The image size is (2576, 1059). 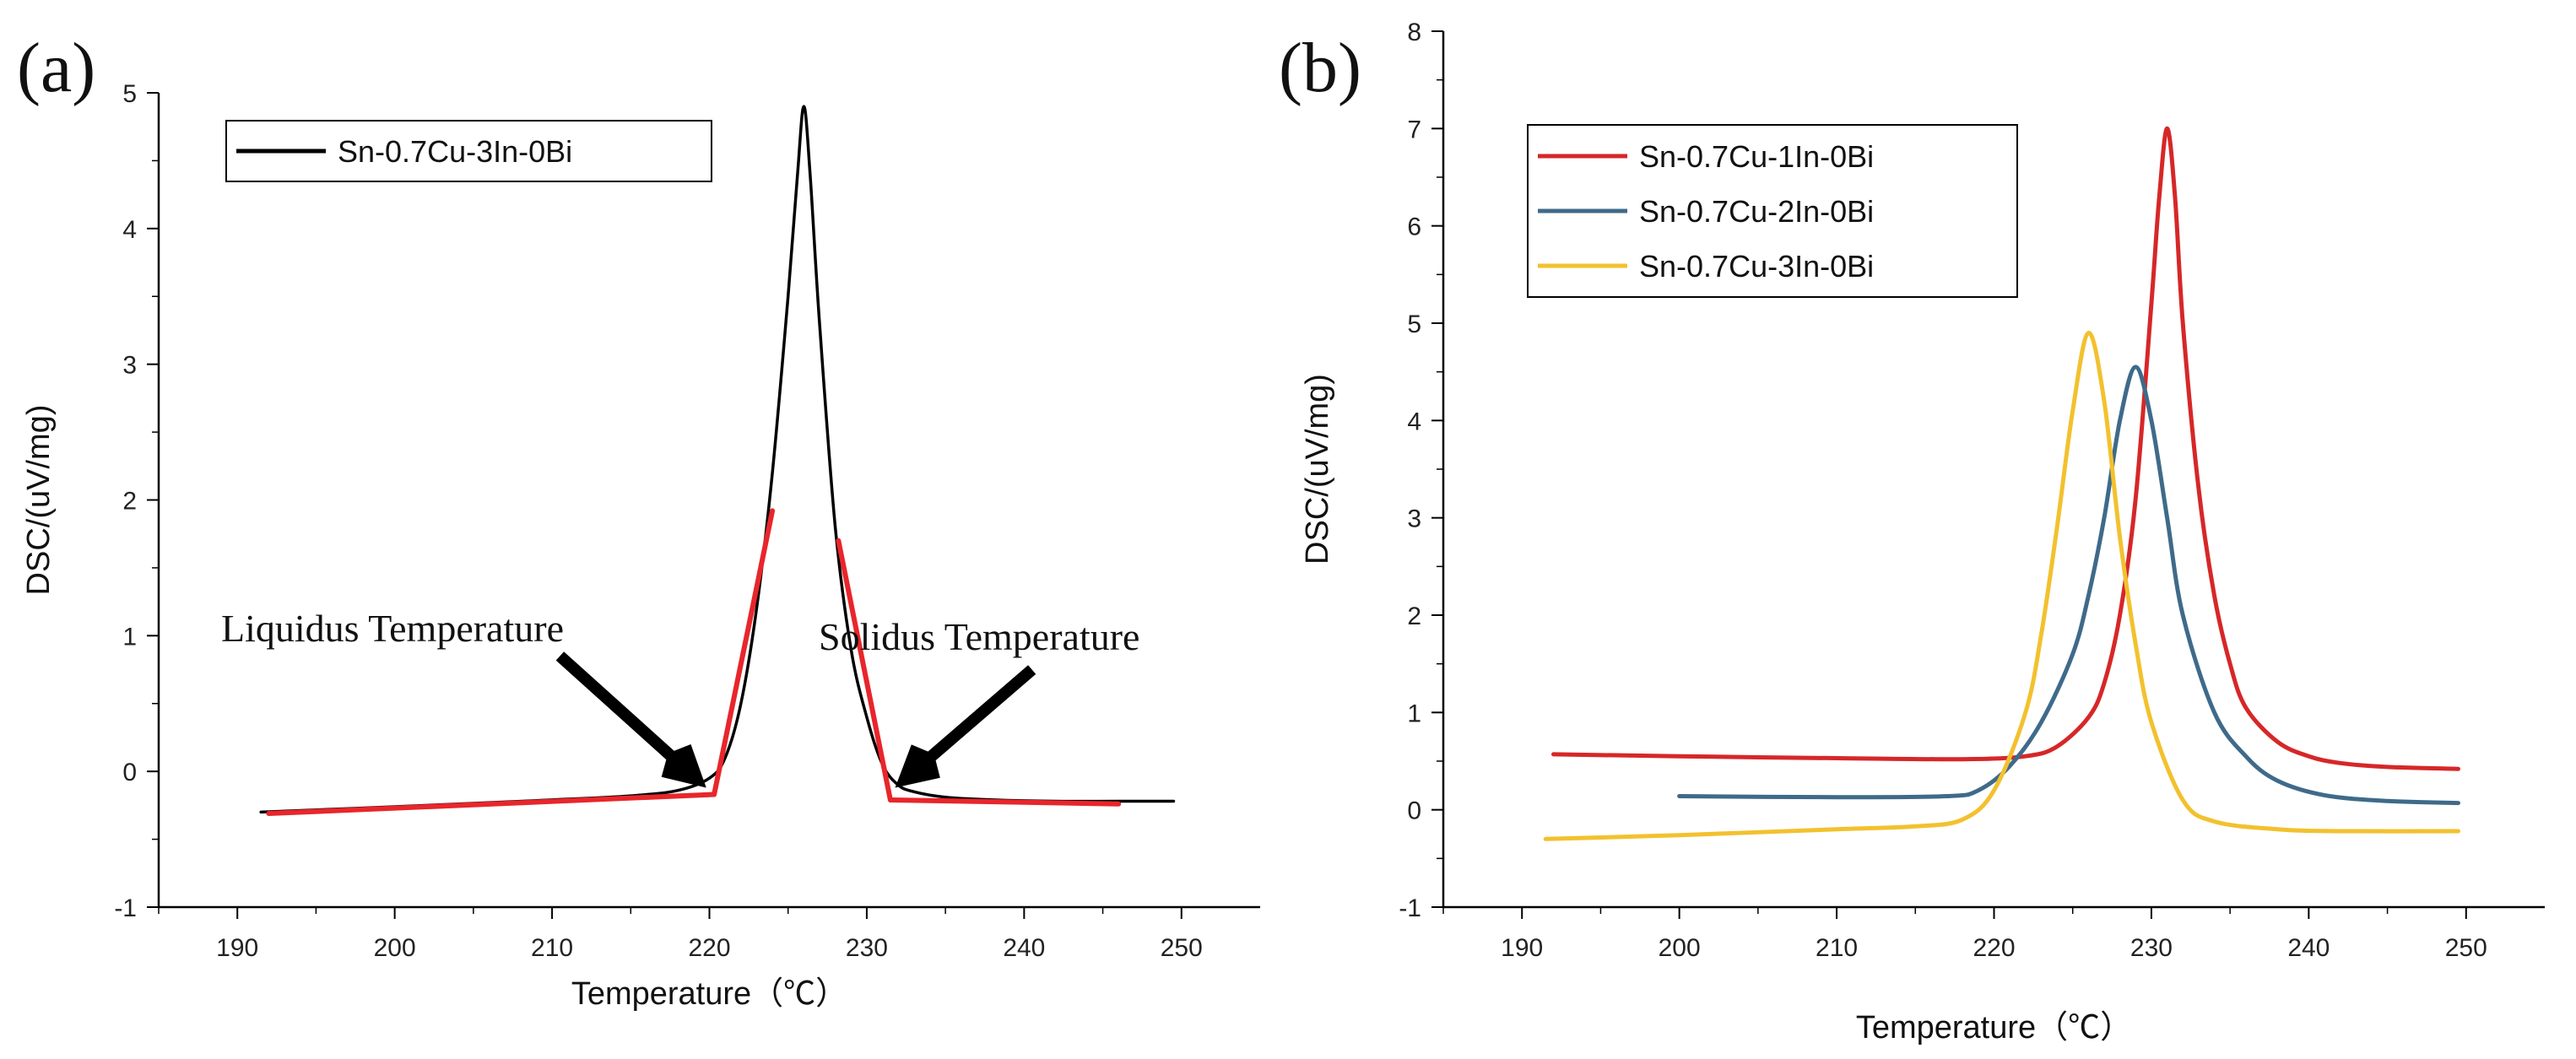 I want to click on annotation-label: Liquidus Temperature, so click(x=392, y=628).